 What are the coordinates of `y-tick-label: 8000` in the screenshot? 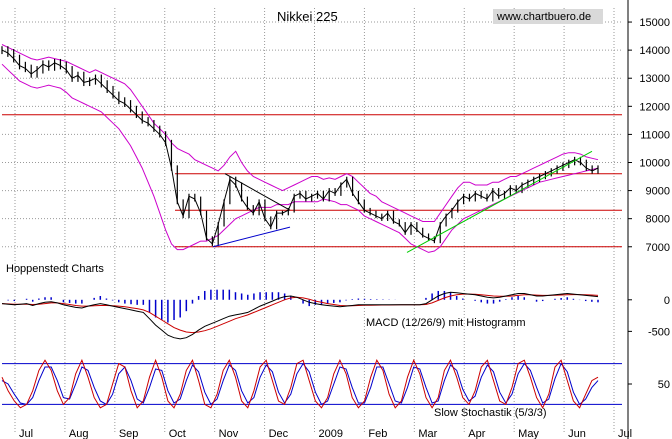 It's located at (658, 220).